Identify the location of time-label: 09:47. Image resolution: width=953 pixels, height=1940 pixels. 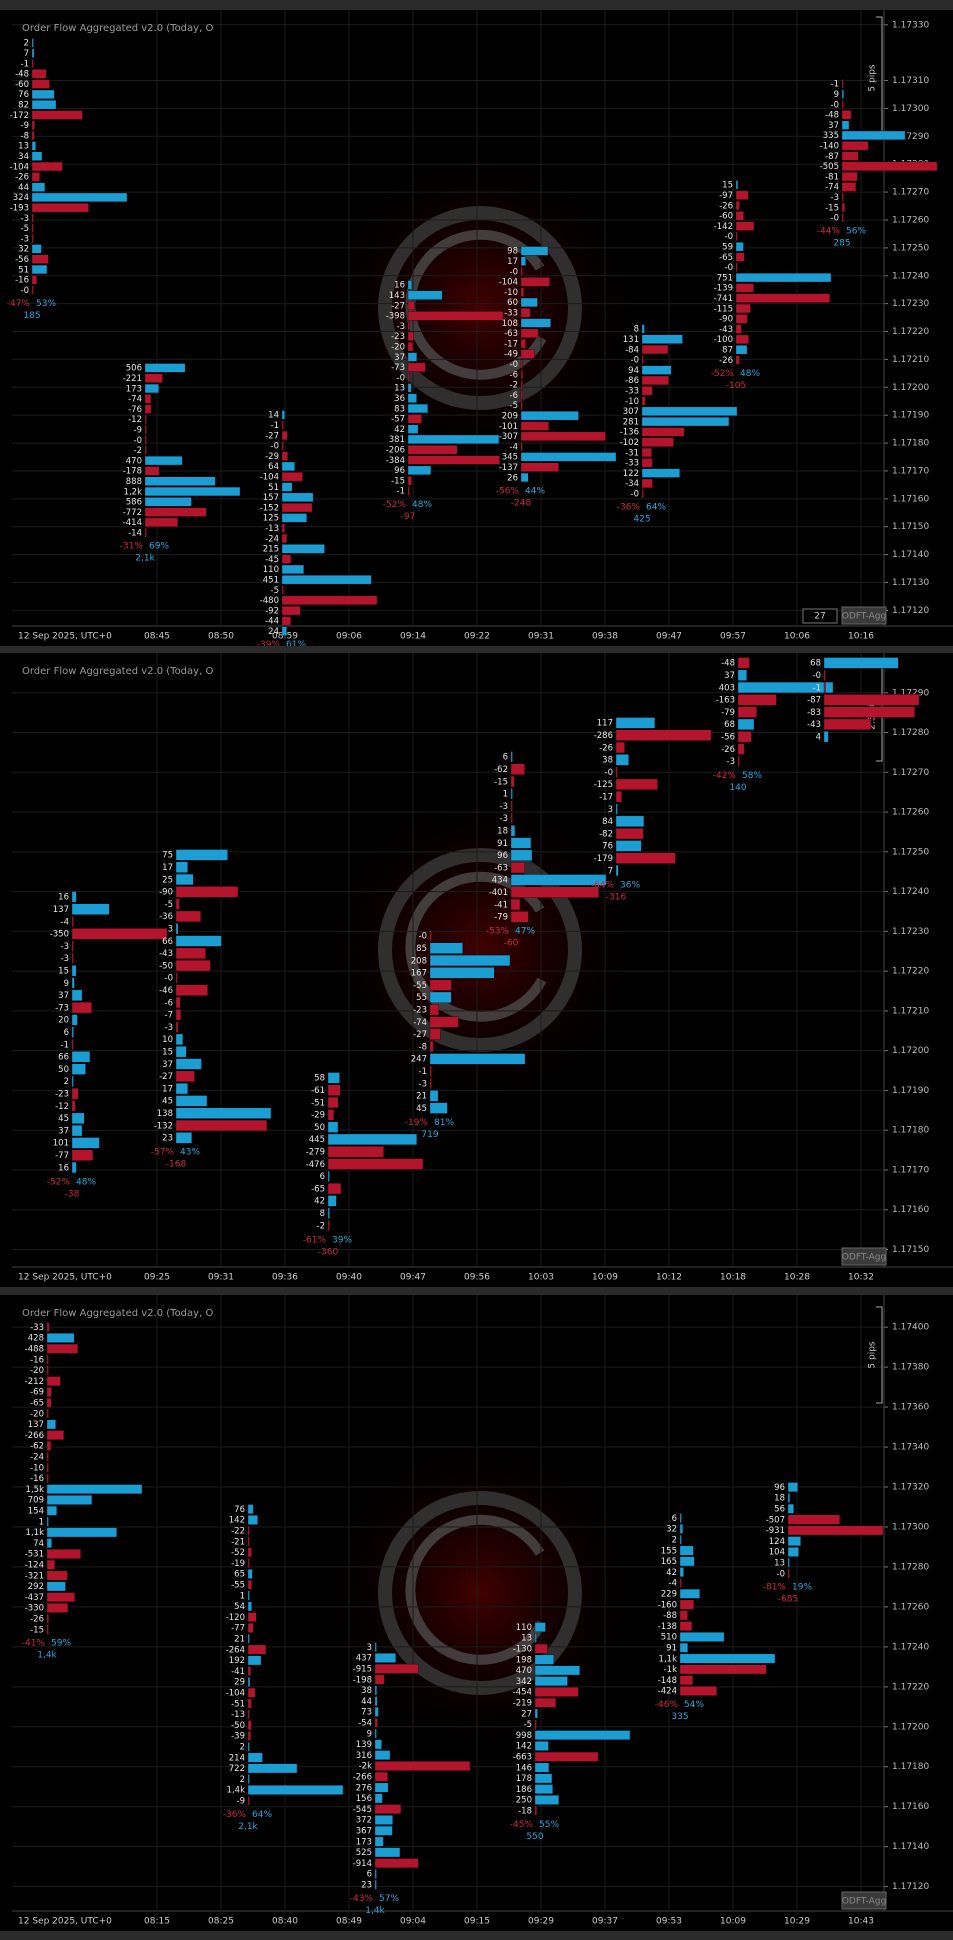
(413, 1278).